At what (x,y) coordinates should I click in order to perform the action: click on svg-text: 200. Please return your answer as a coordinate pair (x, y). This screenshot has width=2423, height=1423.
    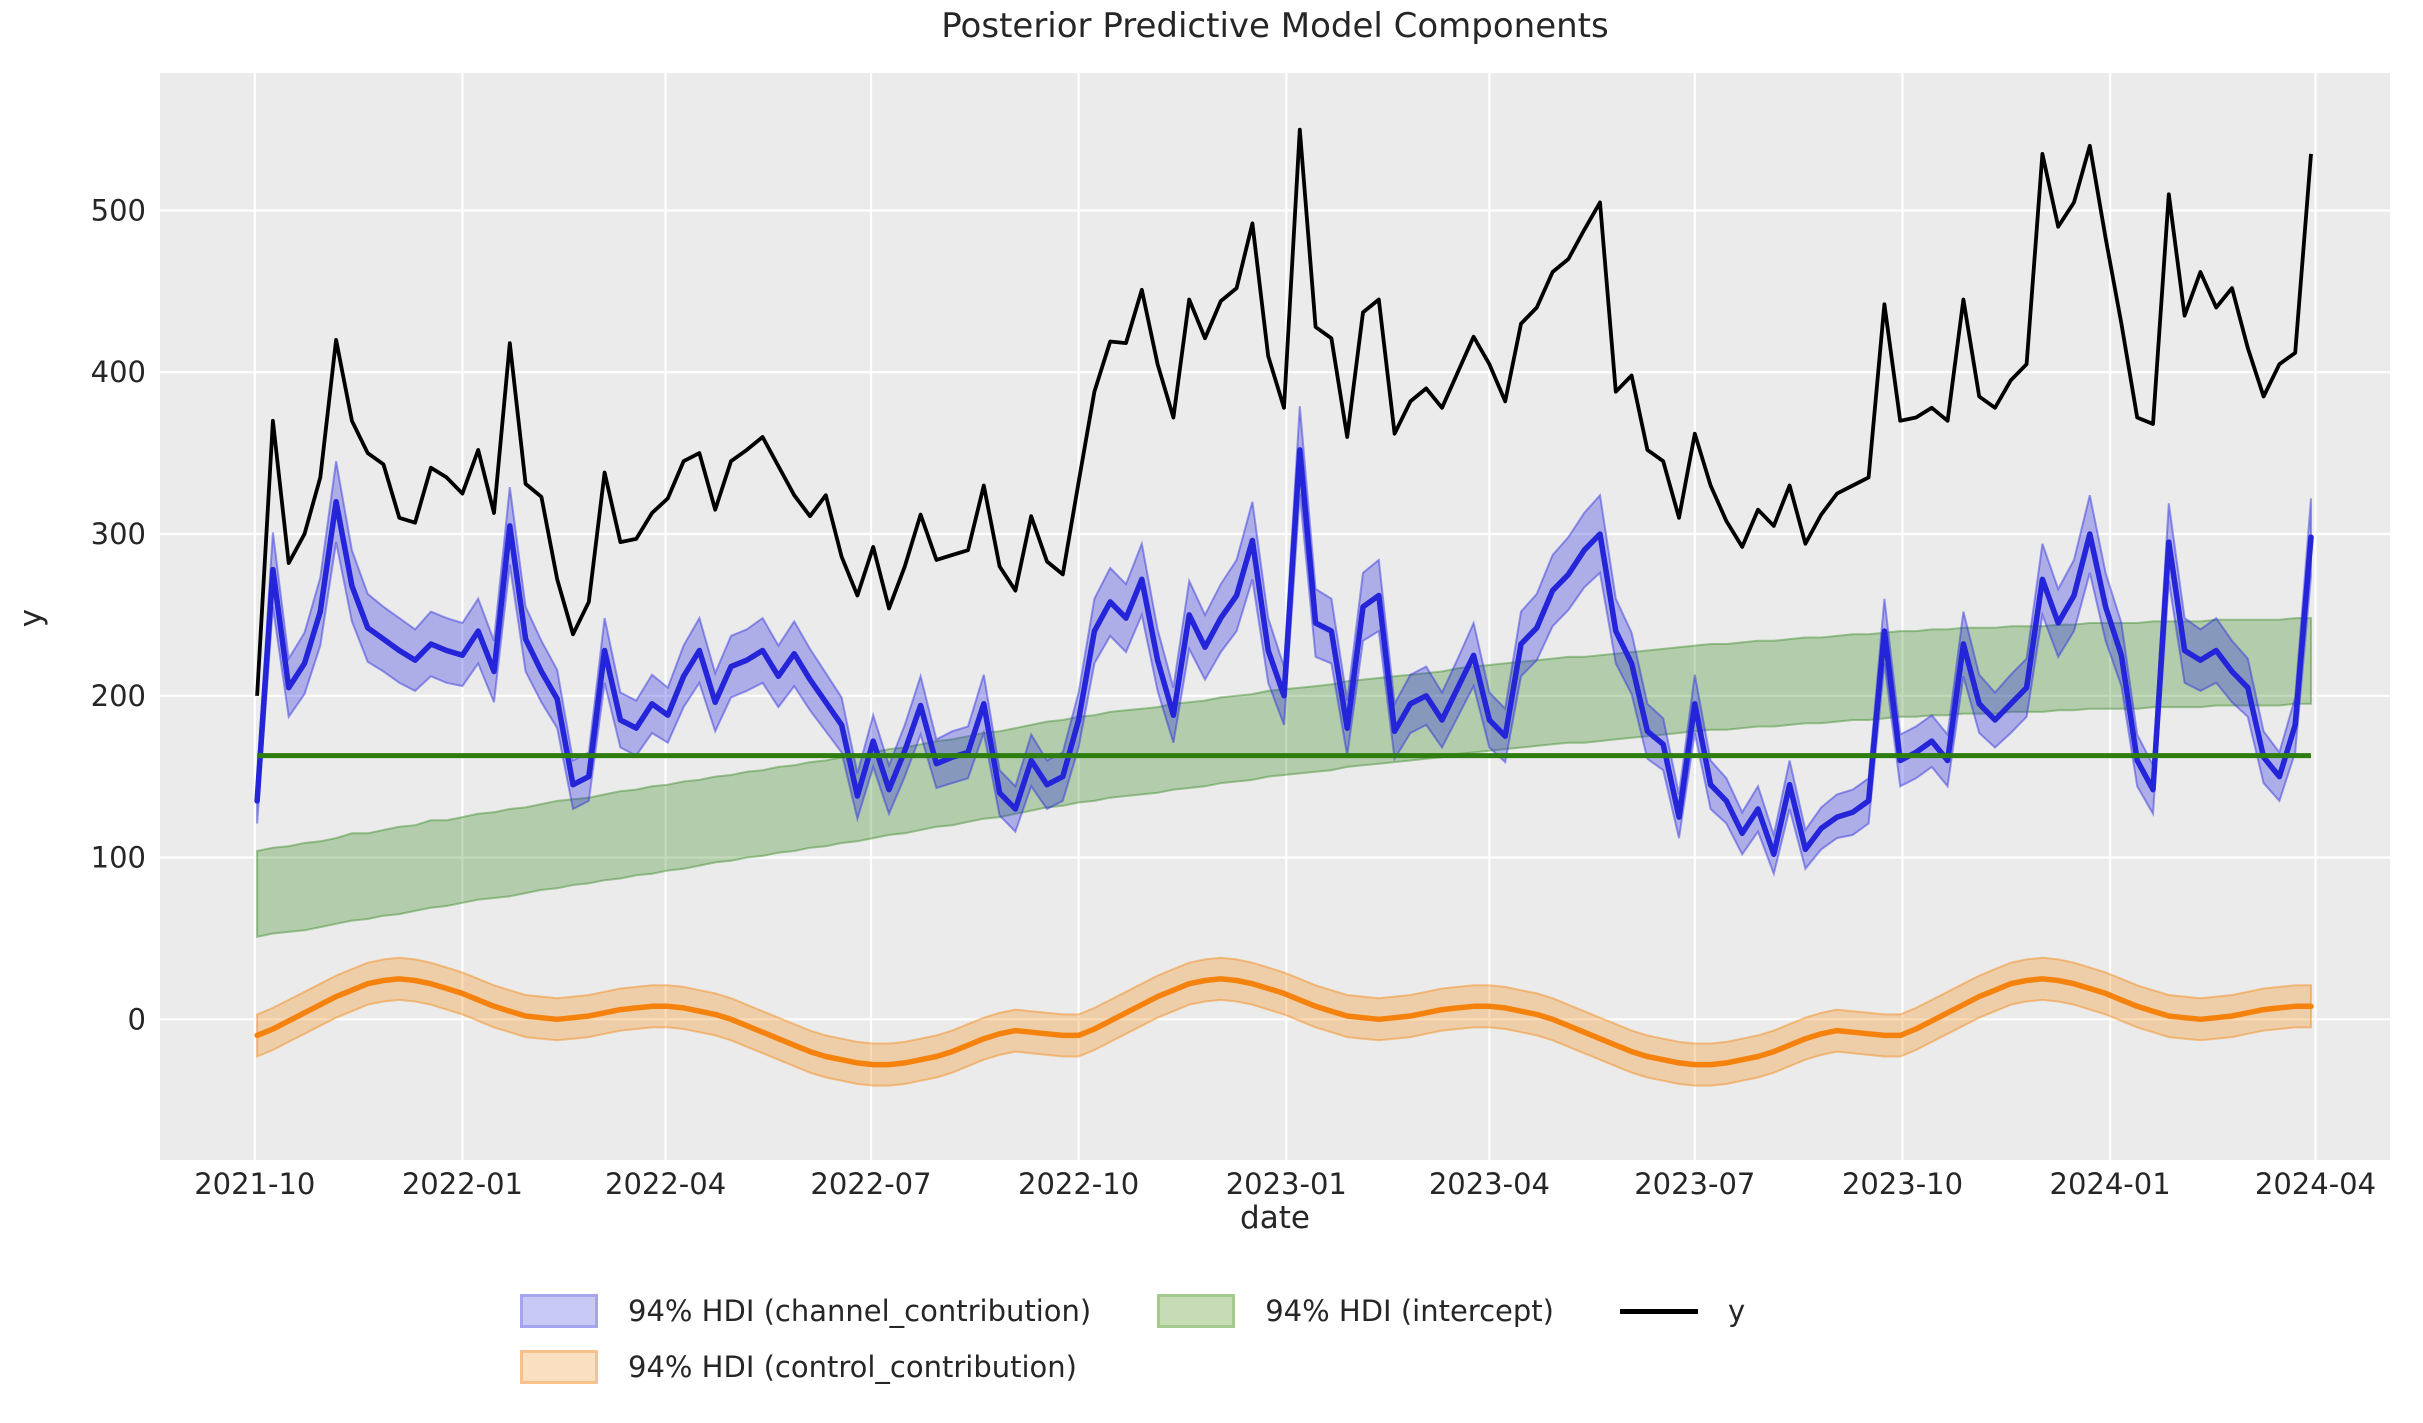
    Looking at the image, I should click on (118, 696).